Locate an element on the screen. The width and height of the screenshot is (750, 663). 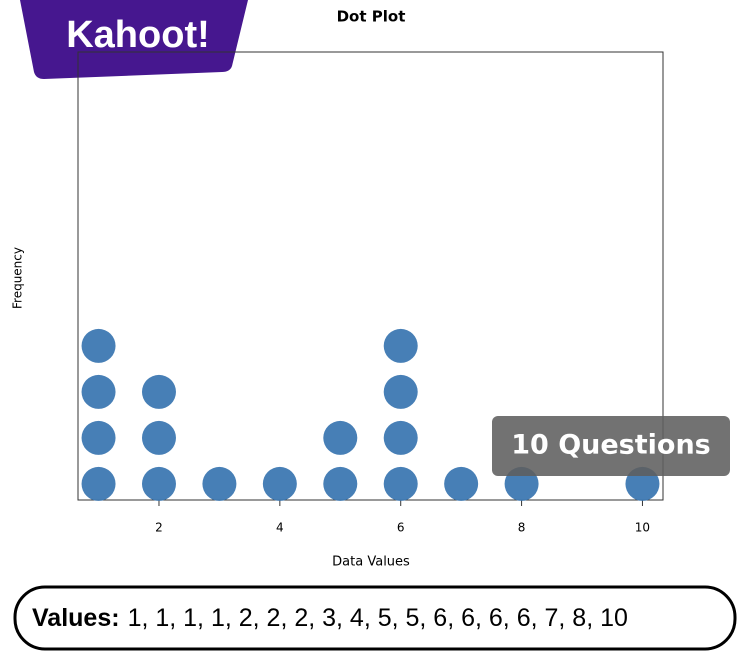
logo-banner is located at coordinates (134, 39).